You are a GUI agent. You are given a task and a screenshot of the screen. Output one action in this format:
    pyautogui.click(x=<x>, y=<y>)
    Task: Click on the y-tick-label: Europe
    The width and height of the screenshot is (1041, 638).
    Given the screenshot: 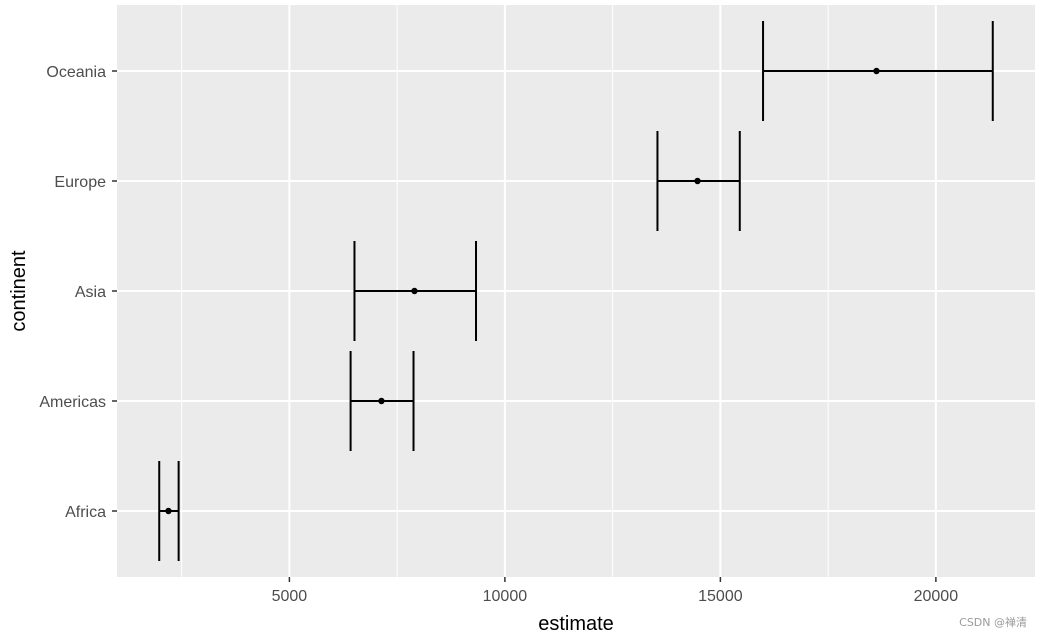 What is the action you would take?
    pyautogui.click(x=80, y=182)
    